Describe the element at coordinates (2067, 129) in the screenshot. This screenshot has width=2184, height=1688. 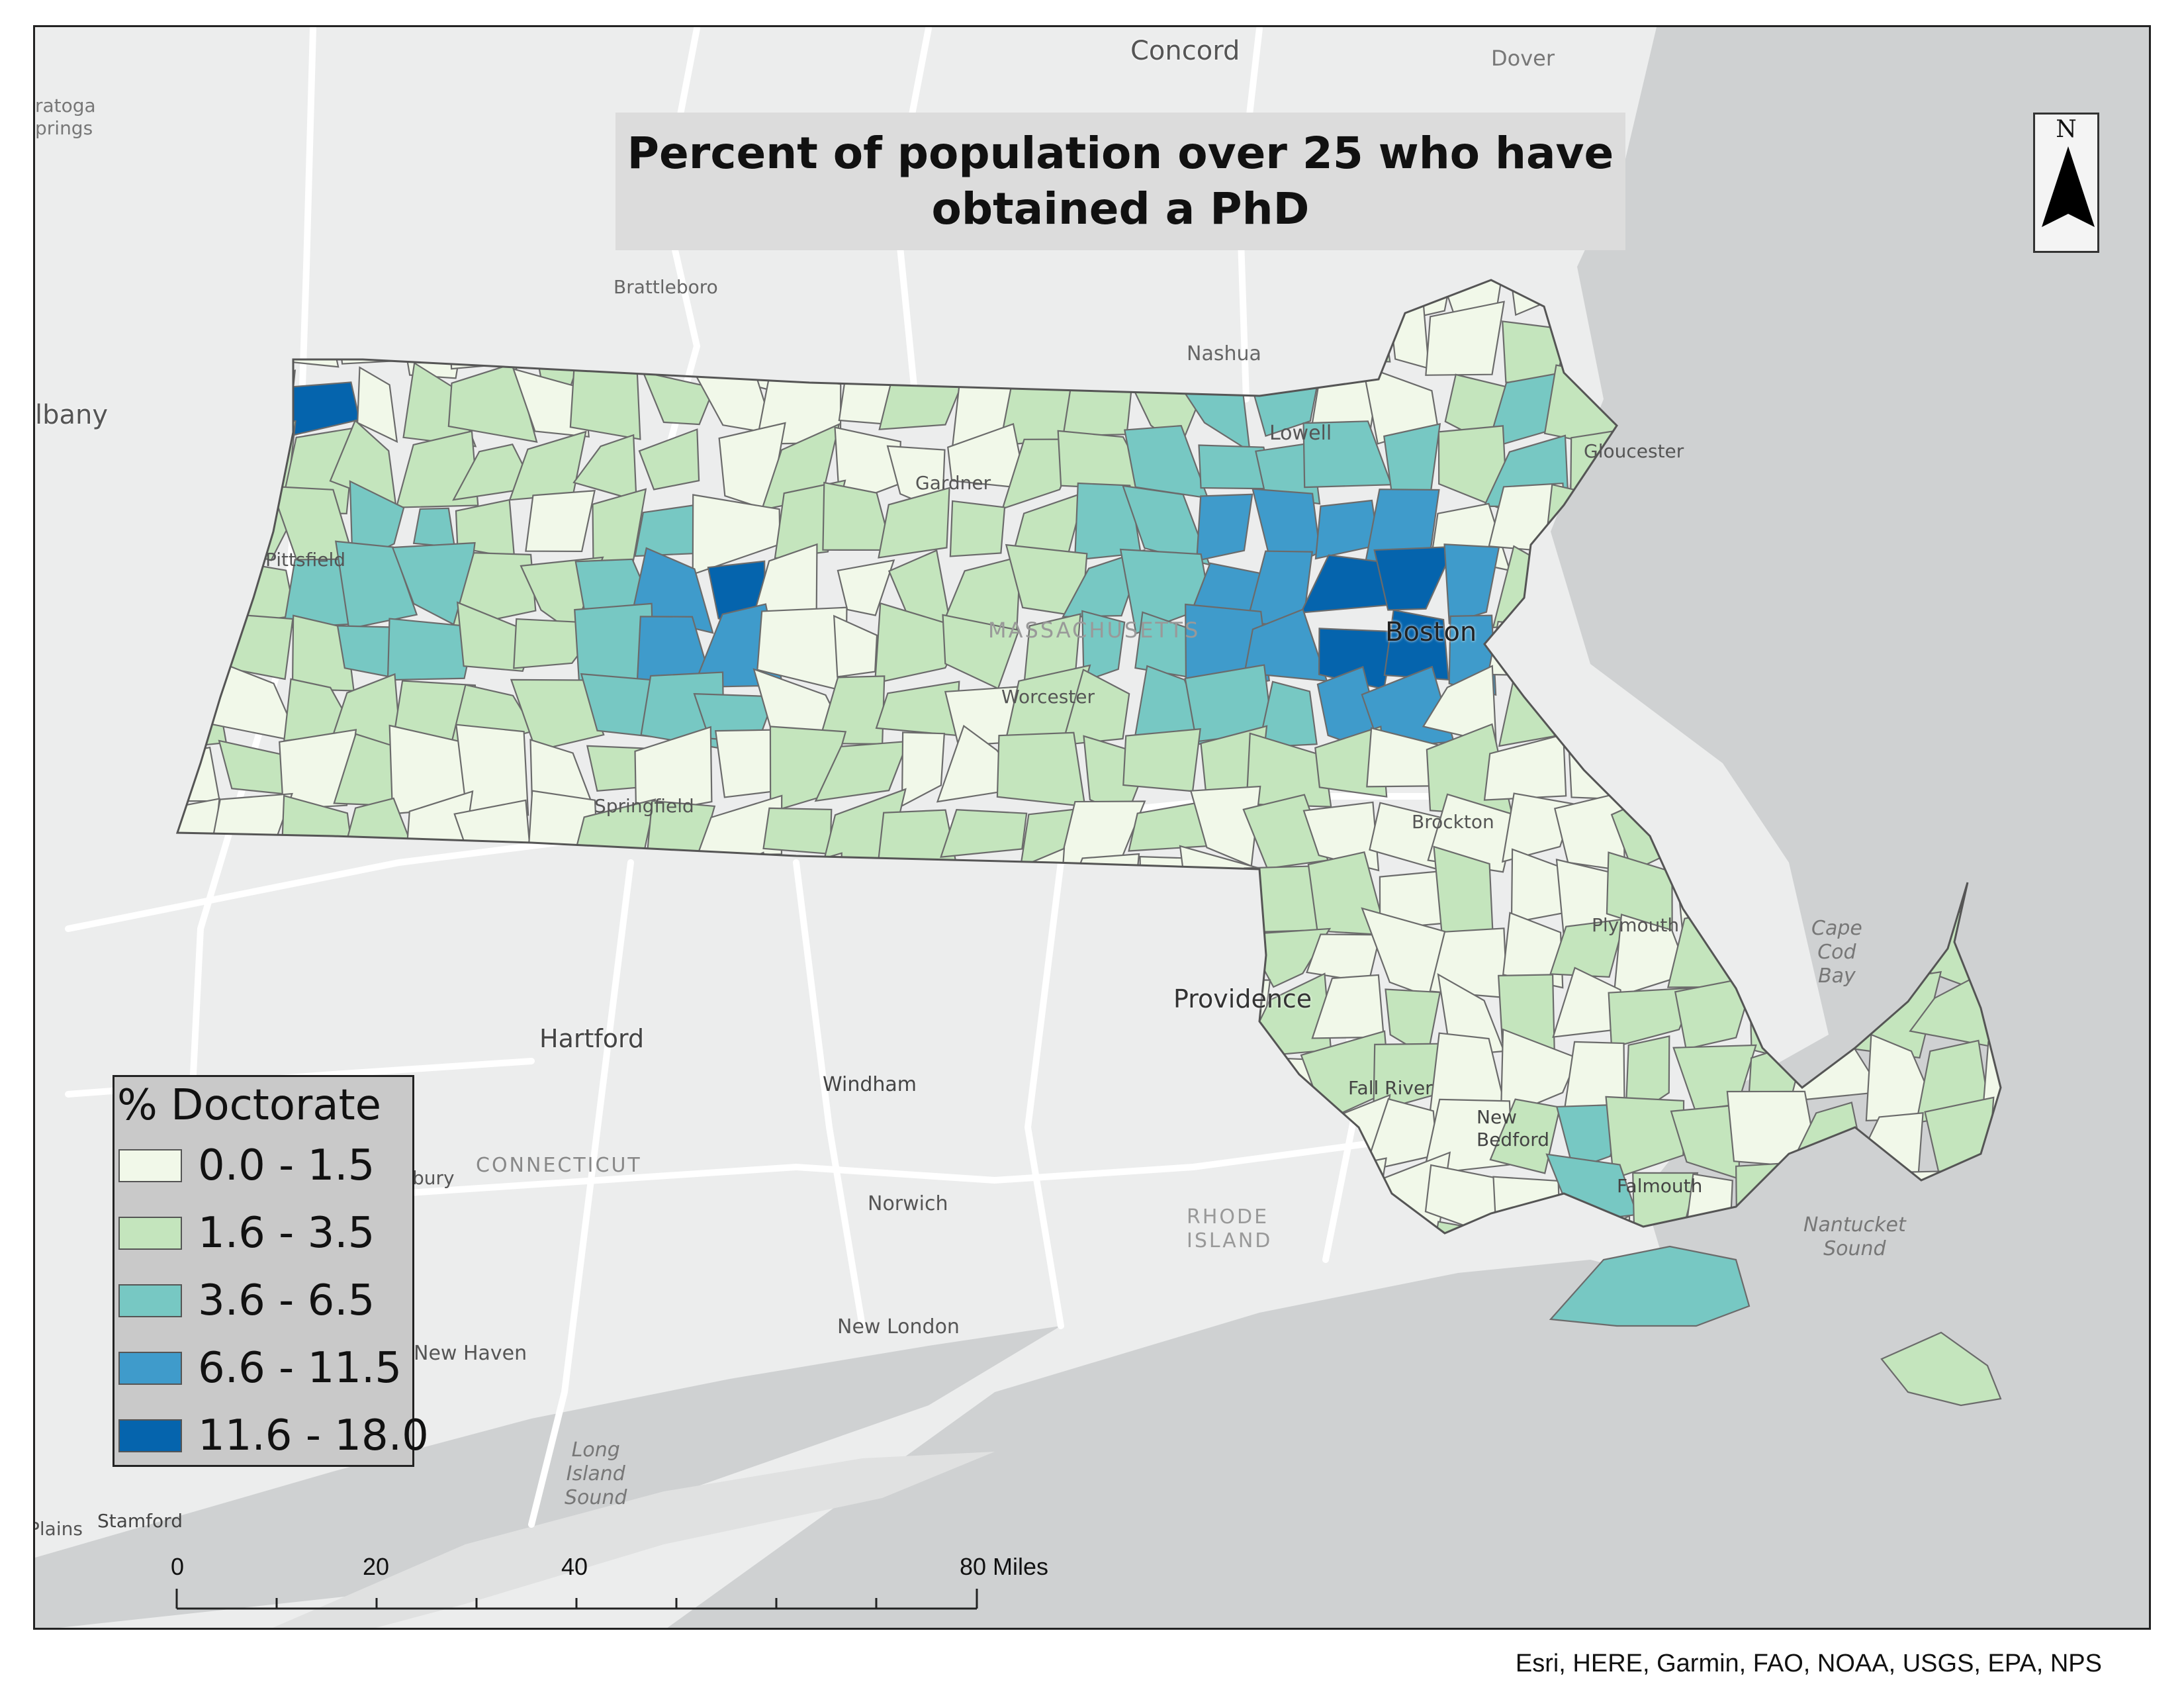
I see `north-label: N` at that location.